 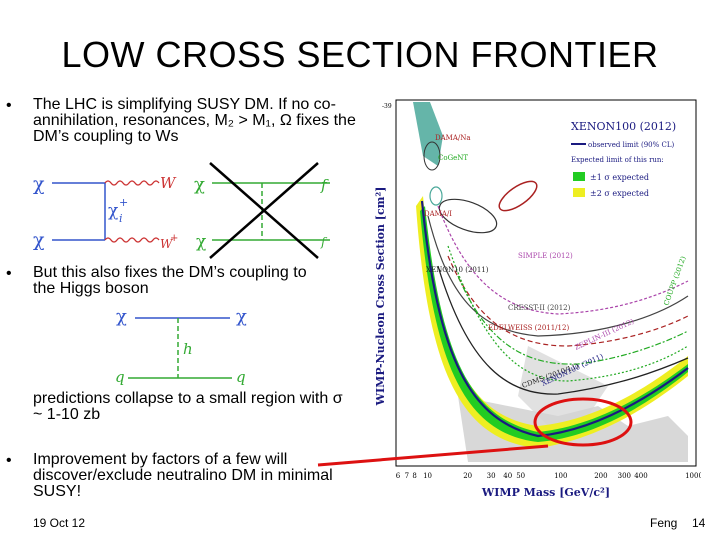 What do you see at coordinates (113, 211) in the screenshot?
I see `chi-plus: χ` at bounding box center [113, 211].